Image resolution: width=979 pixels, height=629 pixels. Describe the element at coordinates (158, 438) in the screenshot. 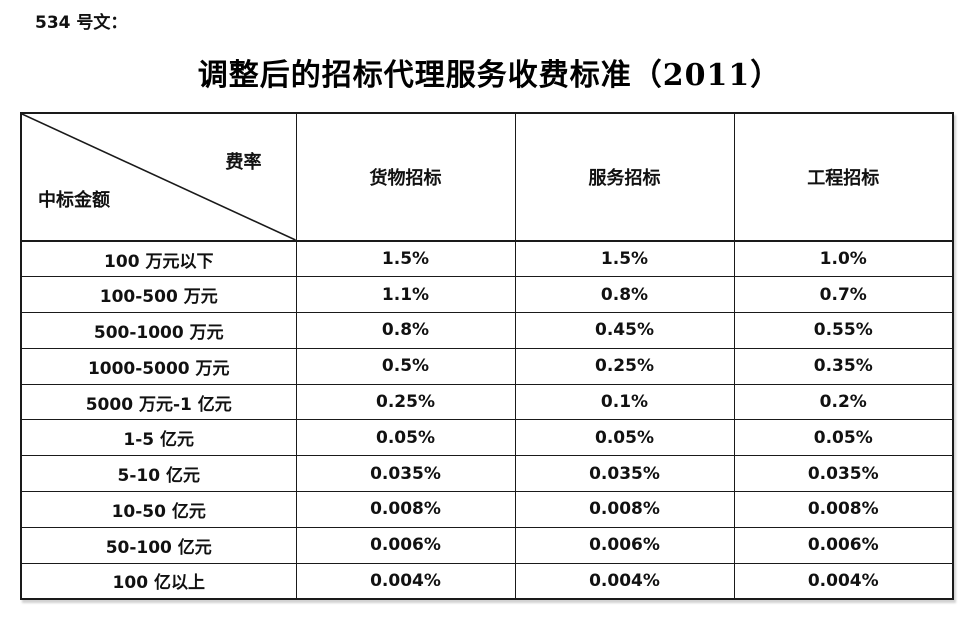

I see `row-label: 1-5 亿元` at that location.